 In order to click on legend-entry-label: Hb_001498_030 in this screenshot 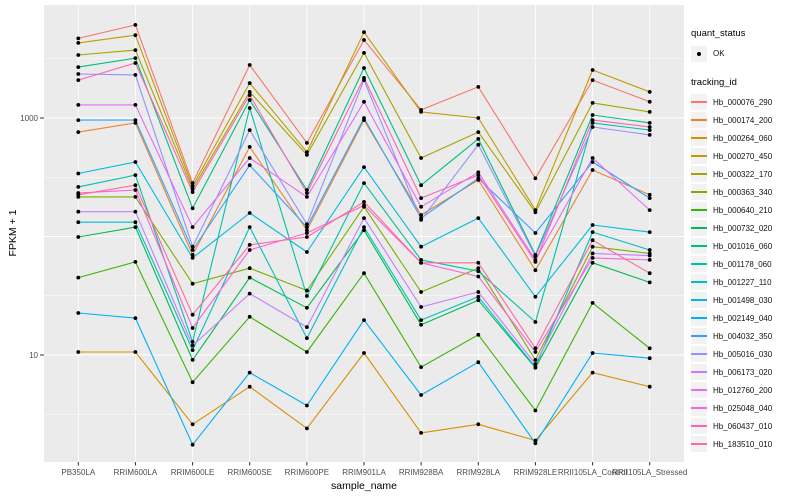, I will do `click(743, 300)`.